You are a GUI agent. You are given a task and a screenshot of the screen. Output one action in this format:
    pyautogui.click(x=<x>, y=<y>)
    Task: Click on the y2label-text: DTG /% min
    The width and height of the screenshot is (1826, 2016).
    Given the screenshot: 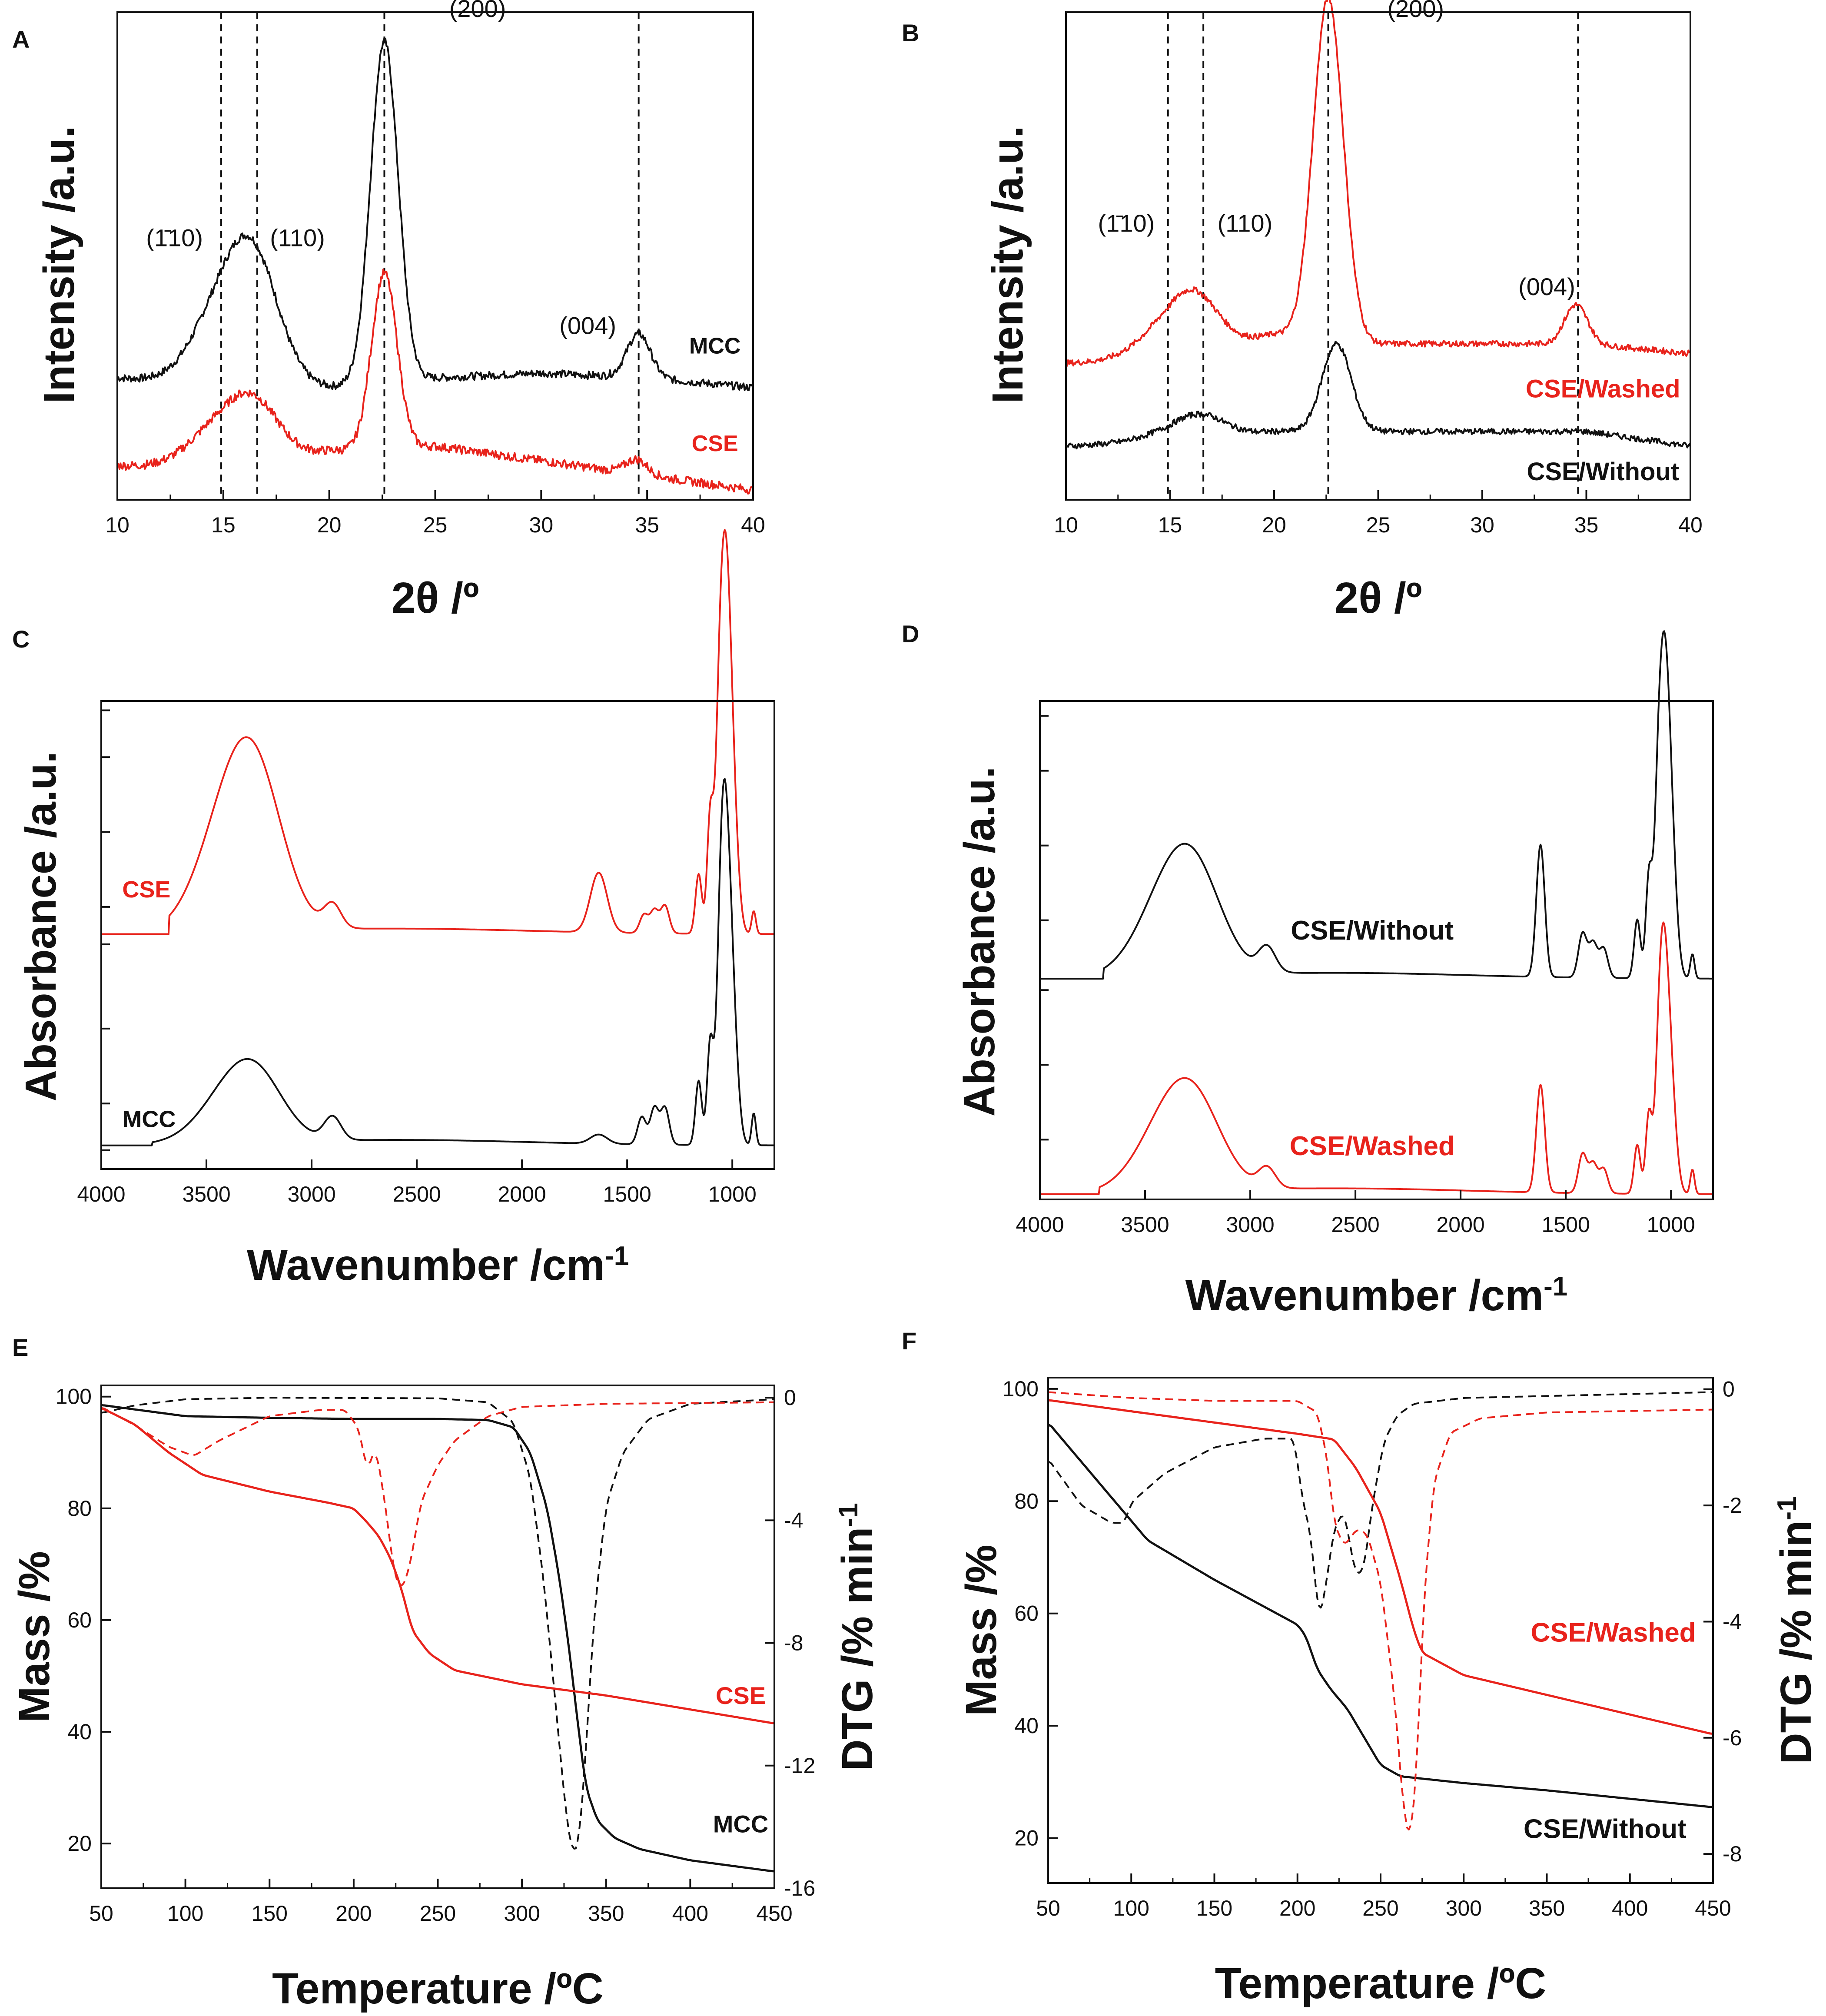 What is the action you would take?
    pyautogui.click(x=1796, y=1642)
    